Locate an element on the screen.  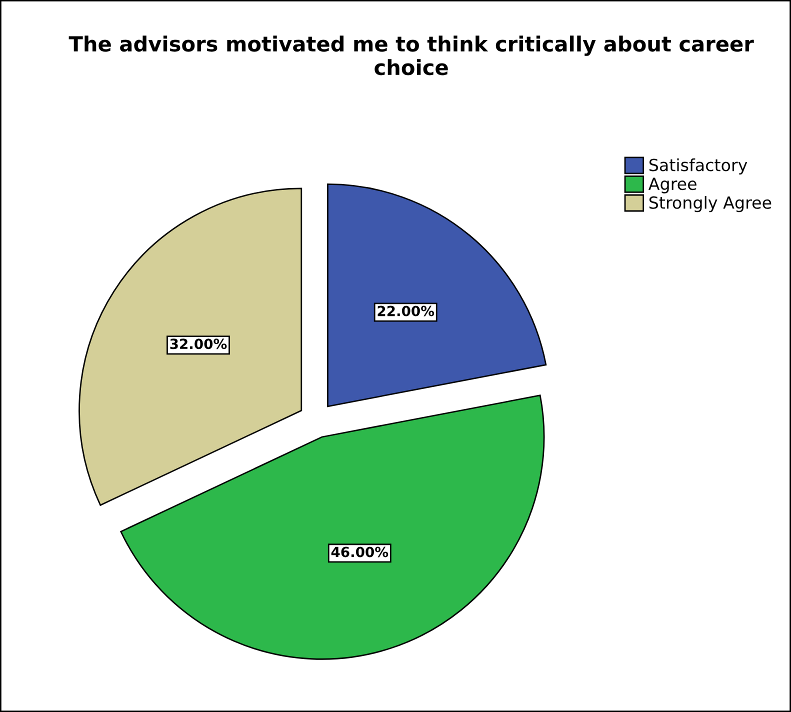
data-label: 46.00% is located at coordinates (359, 552).